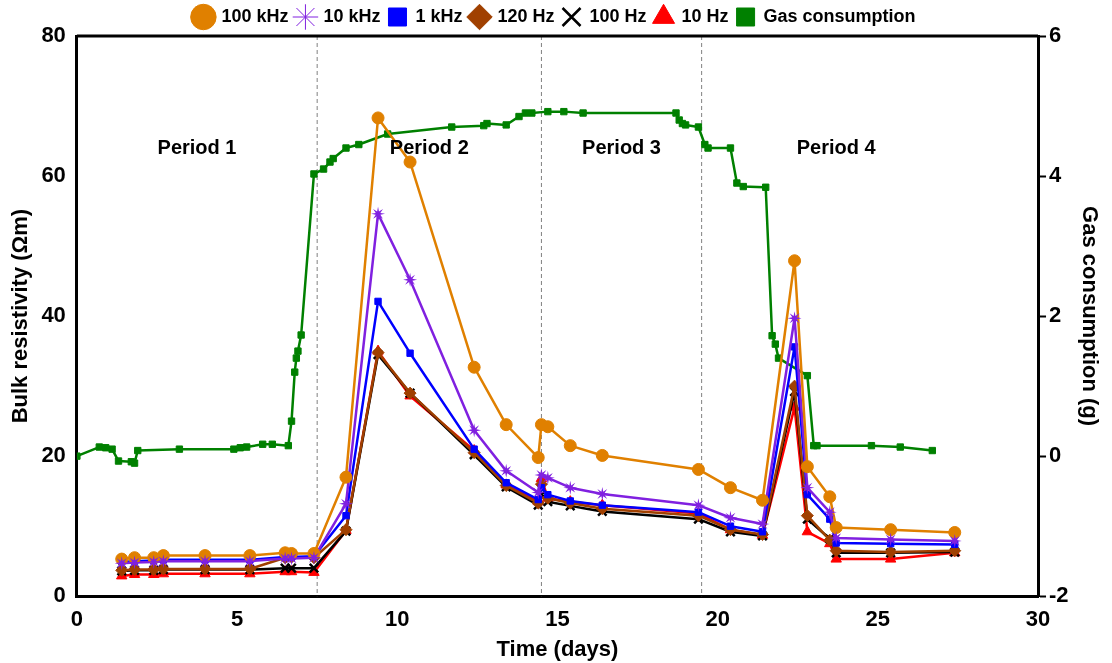  What do you see at coordinates (76, 619) in the screenshot?
I see `x-tick-label: 0` at bounding box center [76, 619].